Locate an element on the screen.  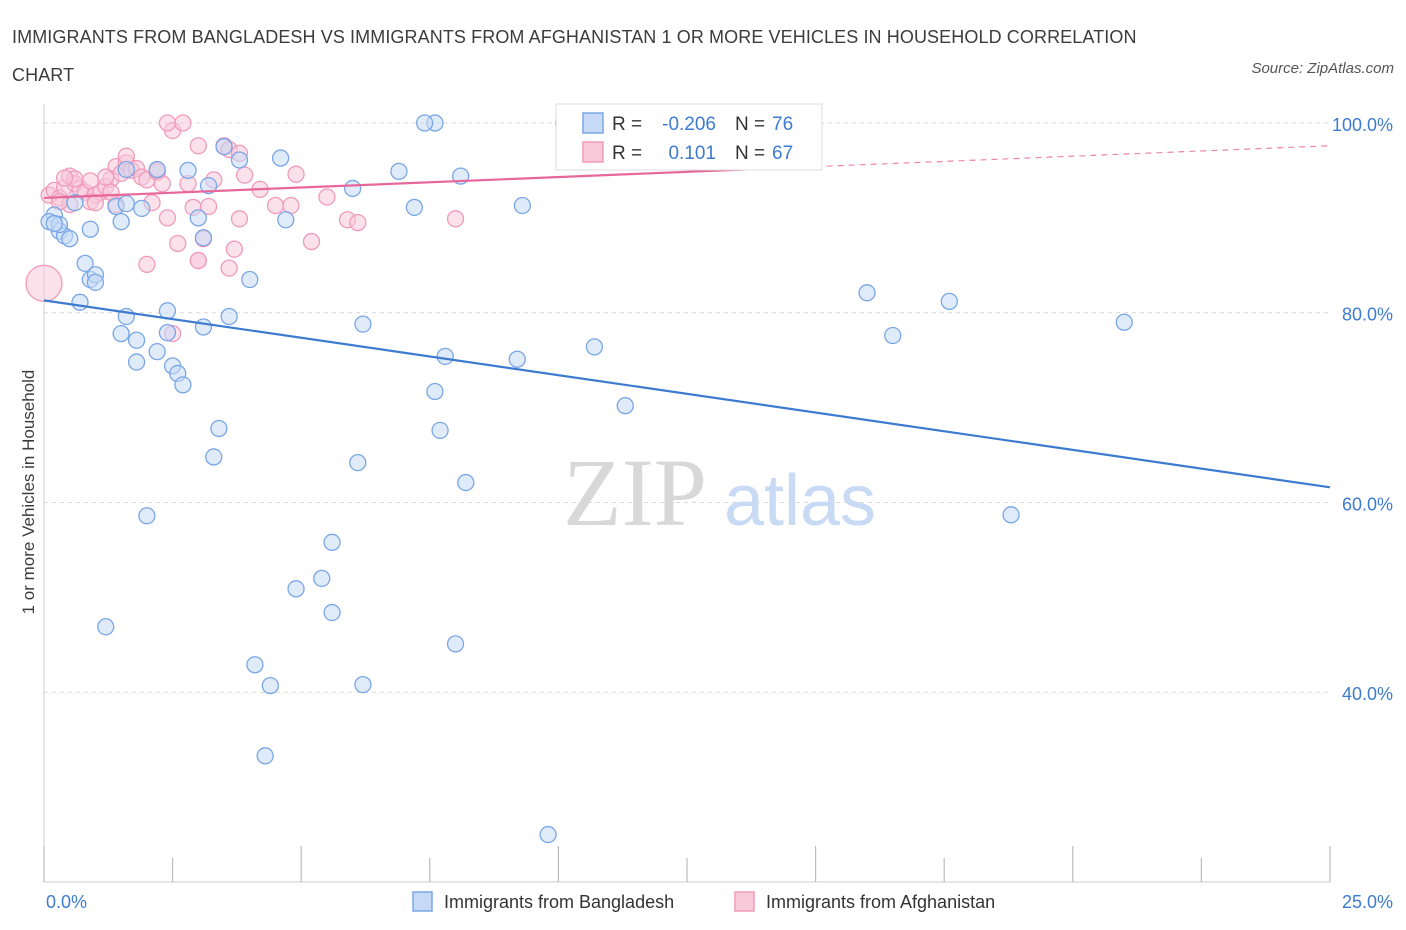
y-tick-label: 80.0% is located at coordinates (1367, 315).